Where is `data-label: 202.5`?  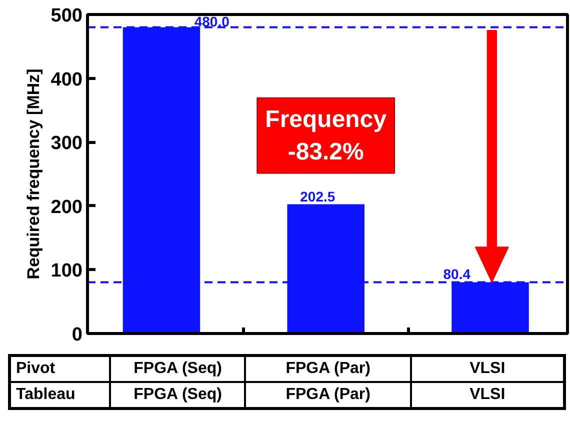
data-label: 202.5 is located at coordinates (318, 196).